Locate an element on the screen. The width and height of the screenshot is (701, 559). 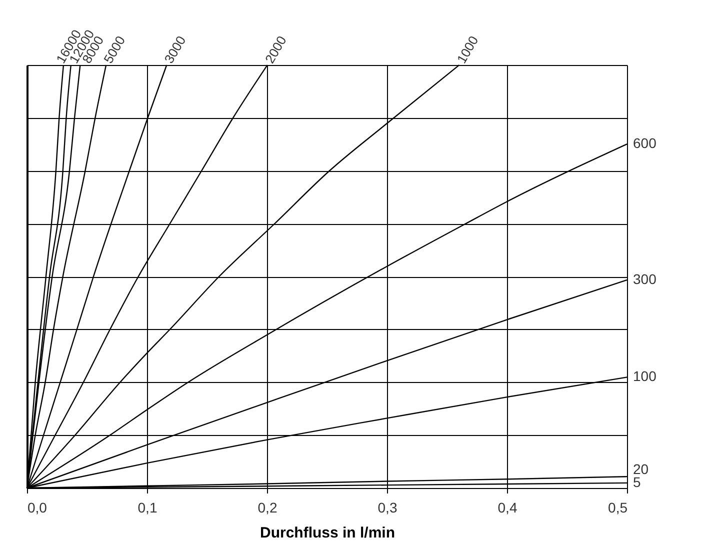
x-tick-label: 0,2 is located at coordinates (268, 508).